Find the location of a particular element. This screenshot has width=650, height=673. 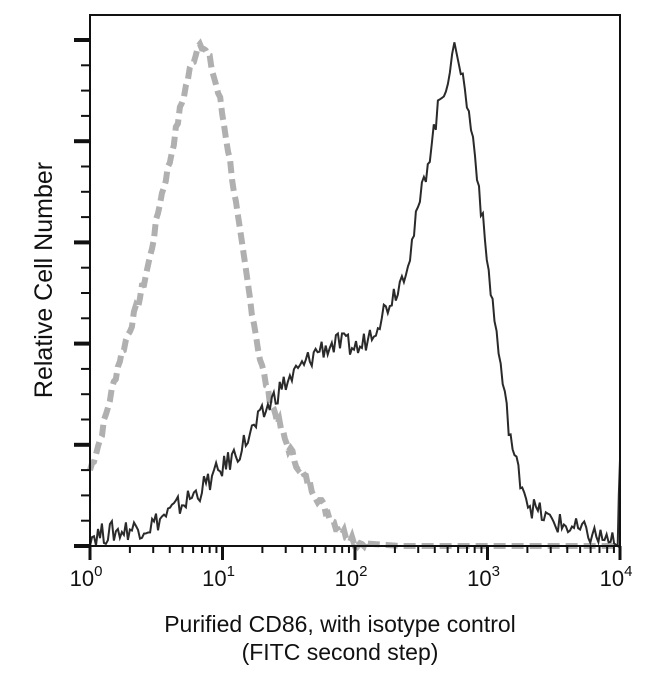

x-tick-label: 10³ is located at coordinates (483, 577).